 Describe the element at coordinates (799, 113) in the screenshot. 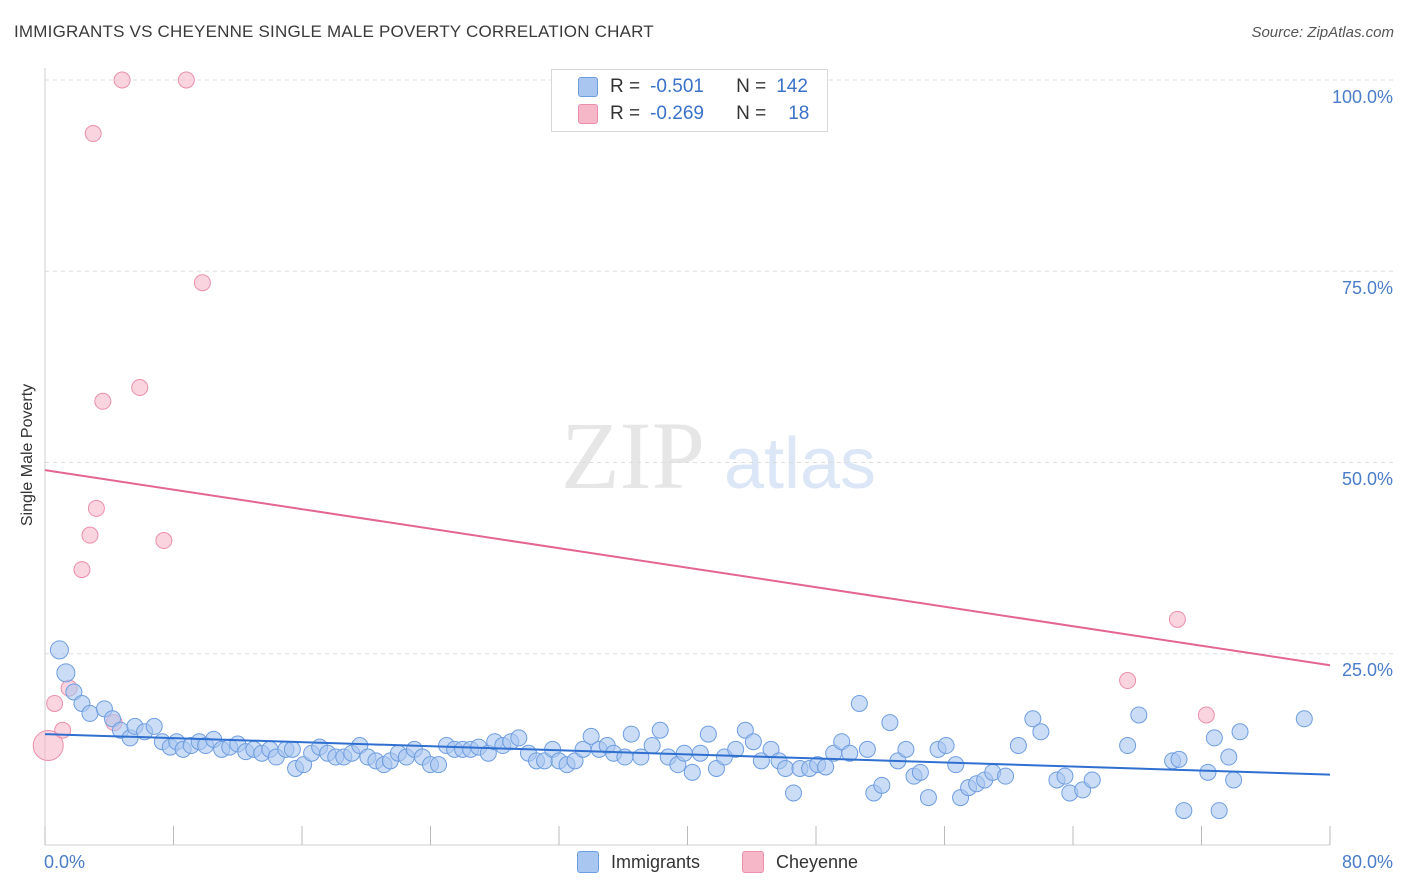

I see `legend-n-value: 18` at that location.